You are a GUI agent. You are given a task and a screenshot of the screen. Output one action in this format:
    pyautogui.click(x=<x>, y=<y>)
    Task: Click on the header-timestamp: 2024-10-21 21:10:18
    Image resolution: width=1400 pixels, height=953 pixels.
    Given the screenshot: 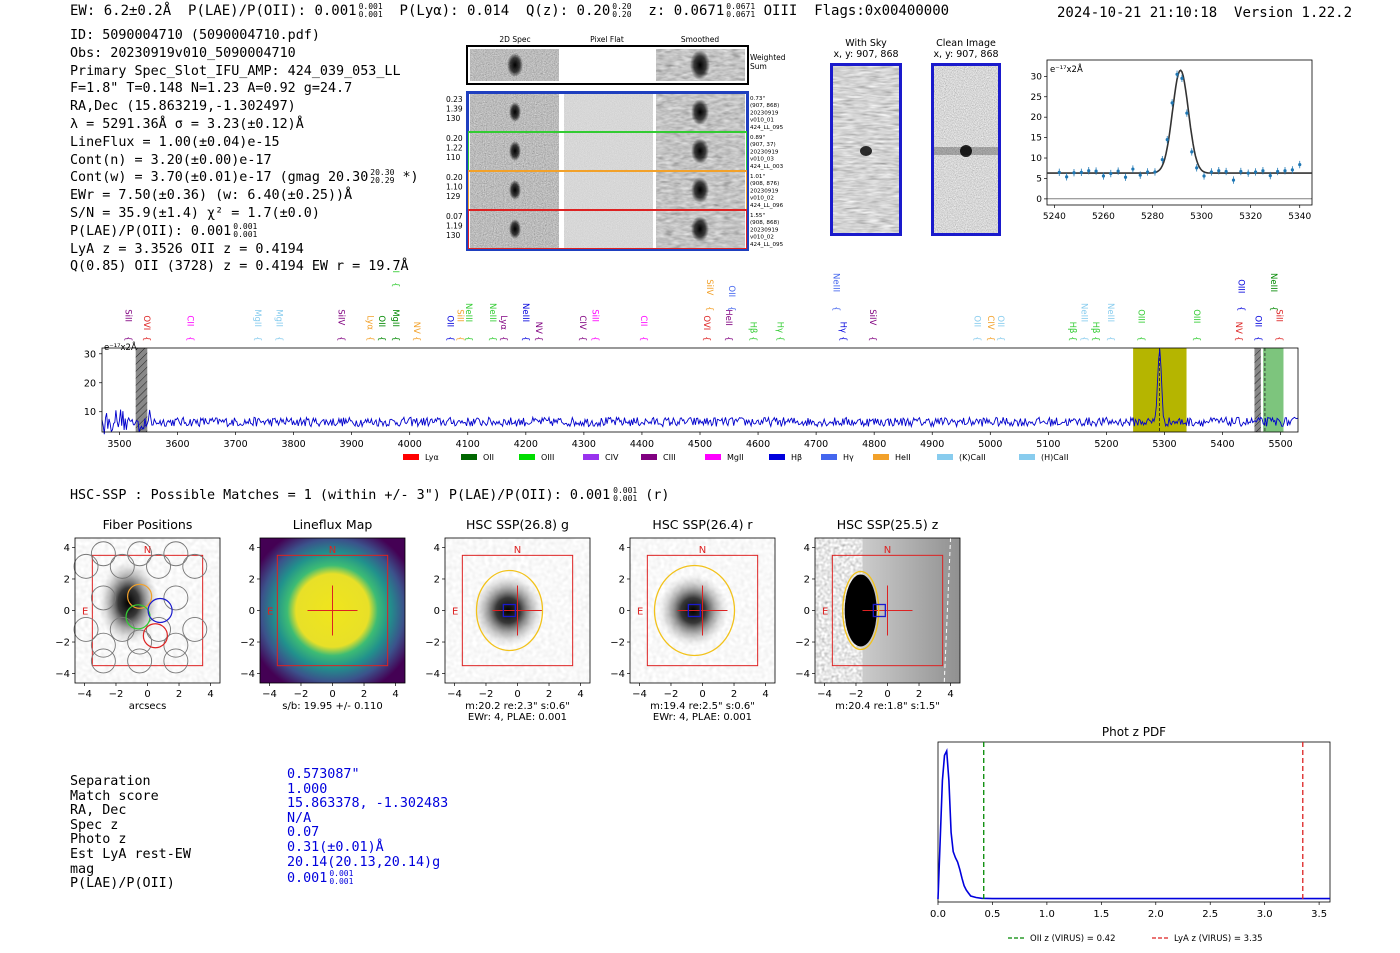 What is the action you would take?
    pyautogui.click(x=1137, y=13)
    